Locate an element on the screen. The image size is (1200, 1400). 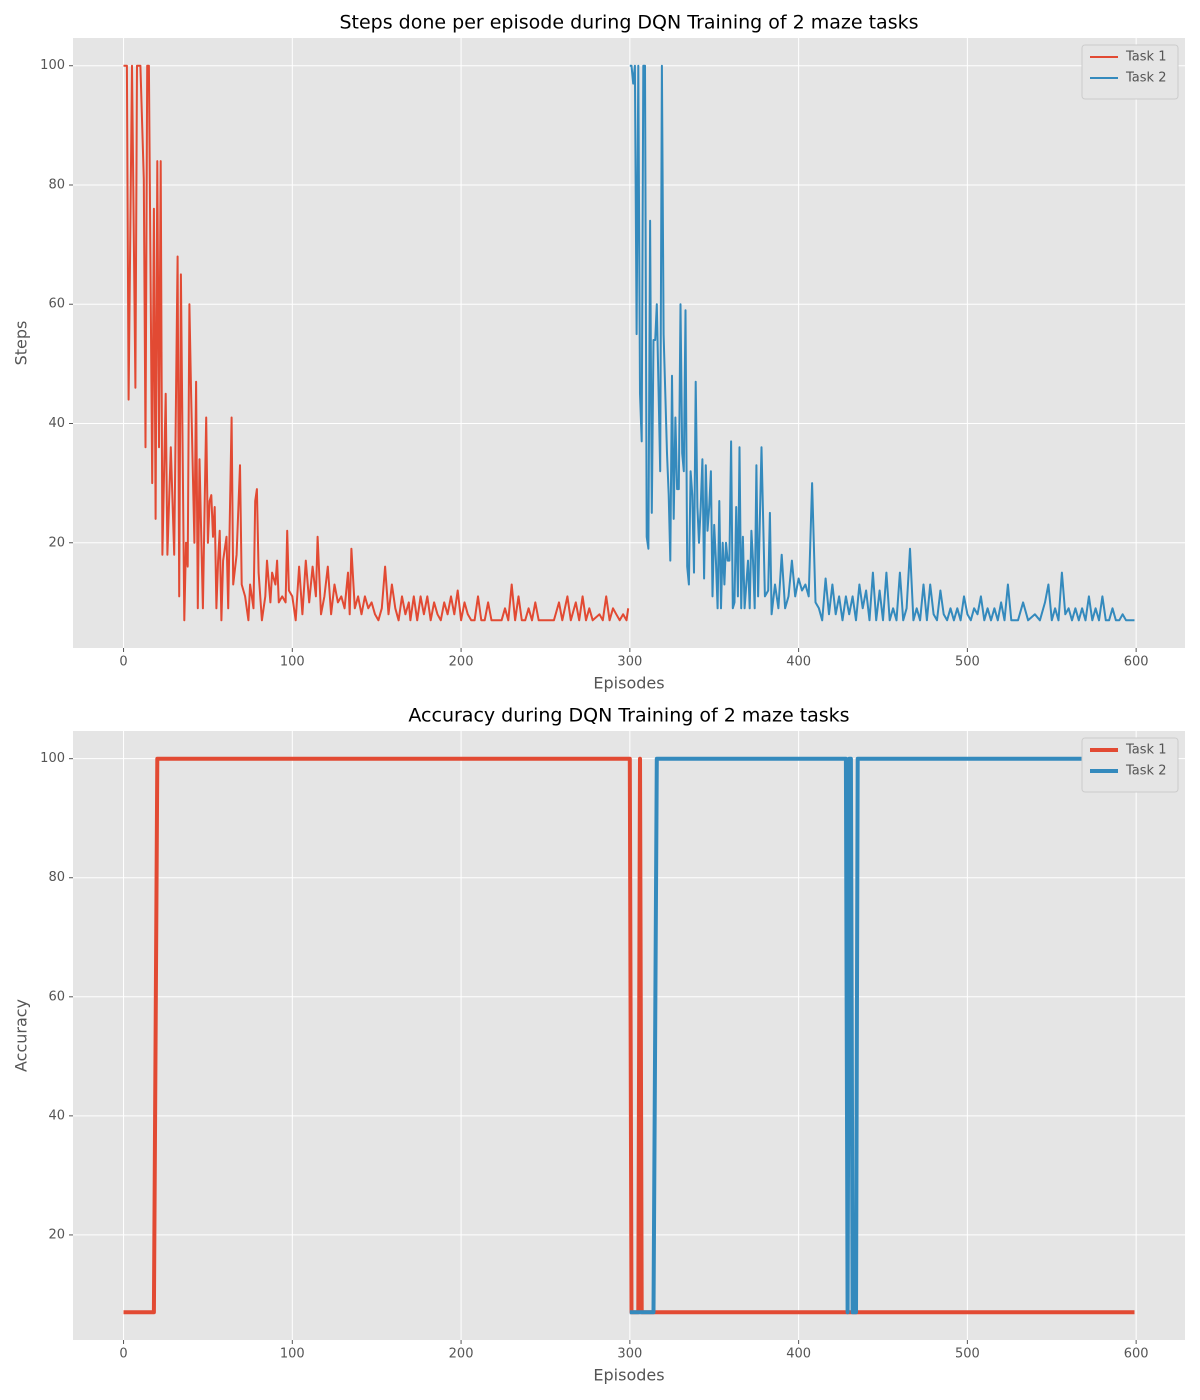
y-axis-label: Accuracy is located at coordinates (21, 1035).